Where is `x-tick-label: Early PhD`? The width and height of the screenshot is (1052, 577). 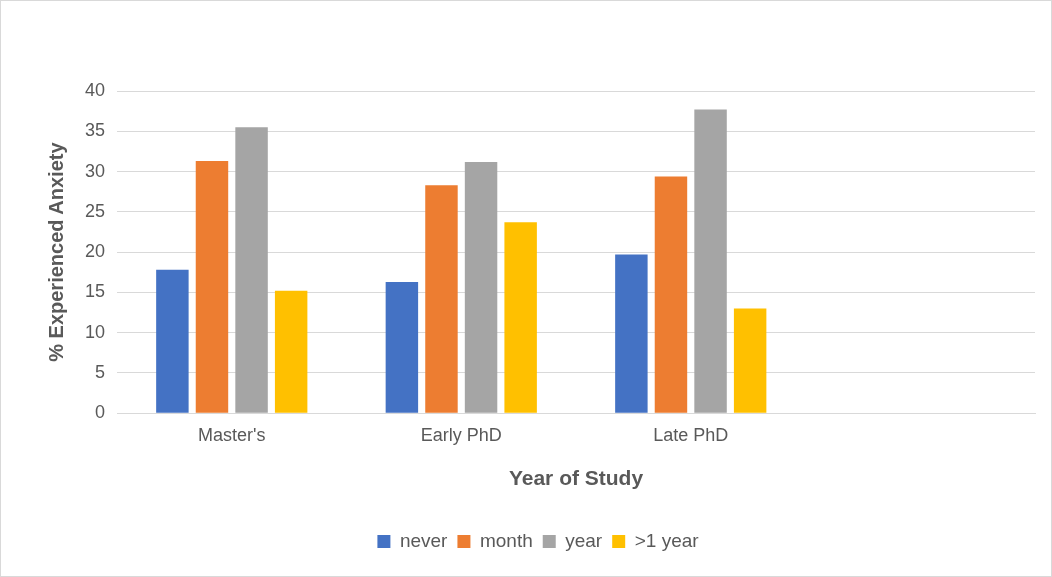
x-tick-label: Early PhD is located at coordinates (461, 434).